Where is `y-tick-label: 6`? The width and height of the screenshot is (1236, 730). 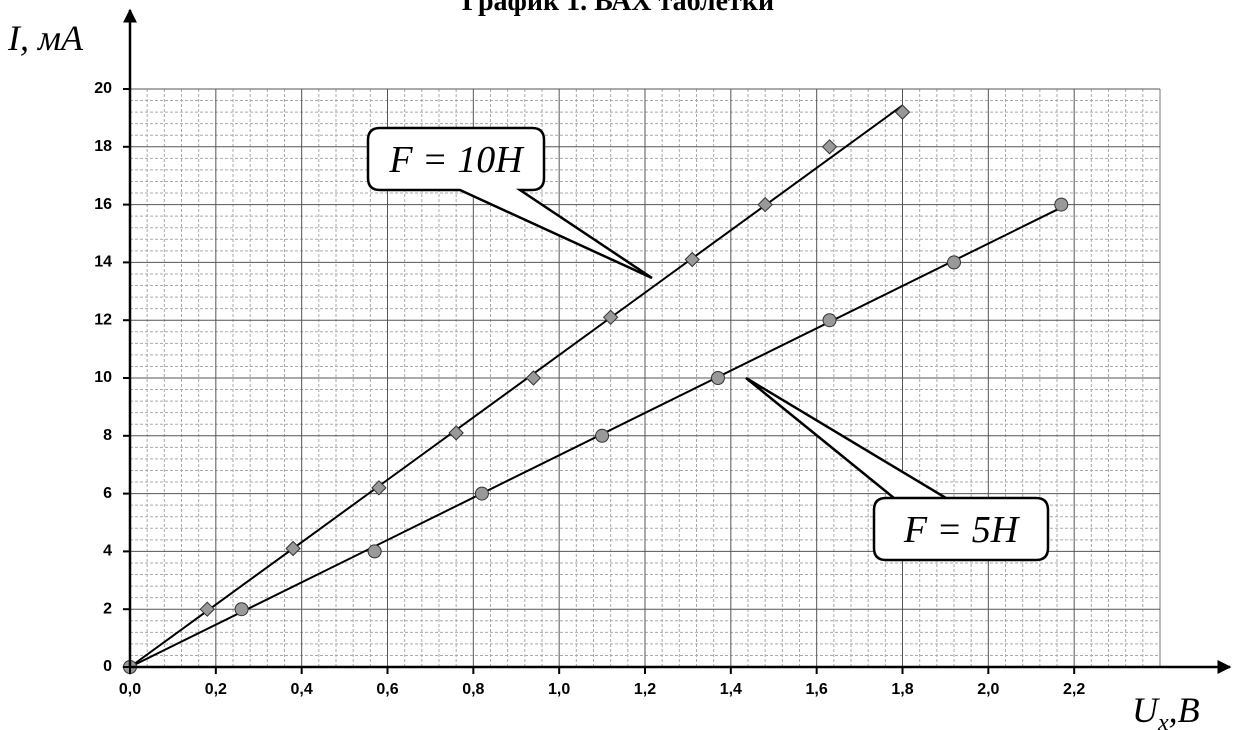
y-tick-label: 6 is located at coordinates (107, 493).